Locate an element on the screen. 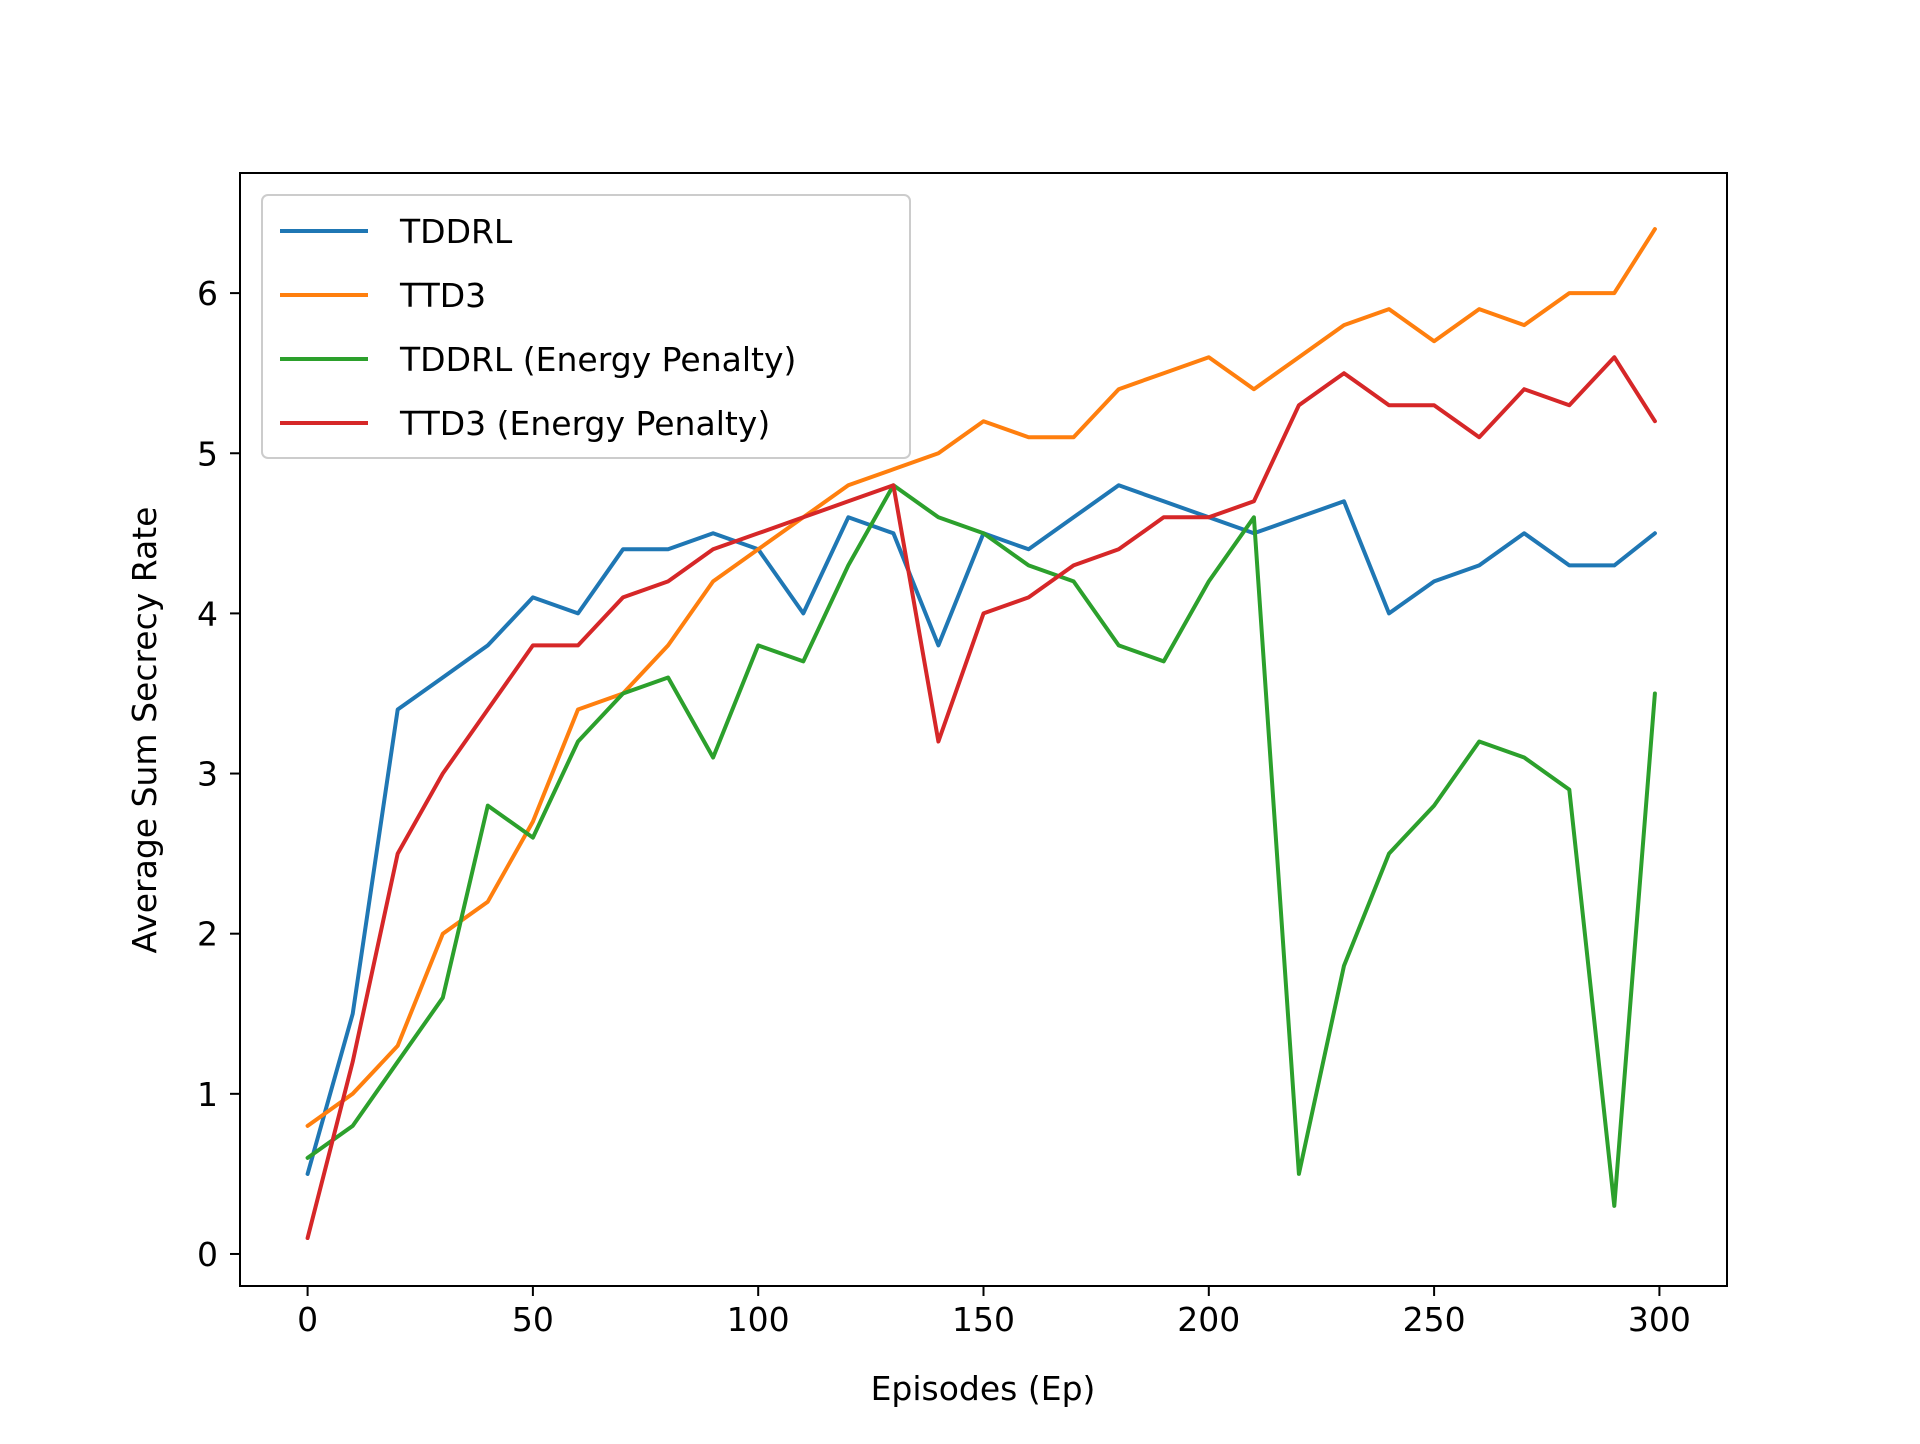  legend-label: TDDRL (Energy Penalty) is located at coordinates (597, 359).